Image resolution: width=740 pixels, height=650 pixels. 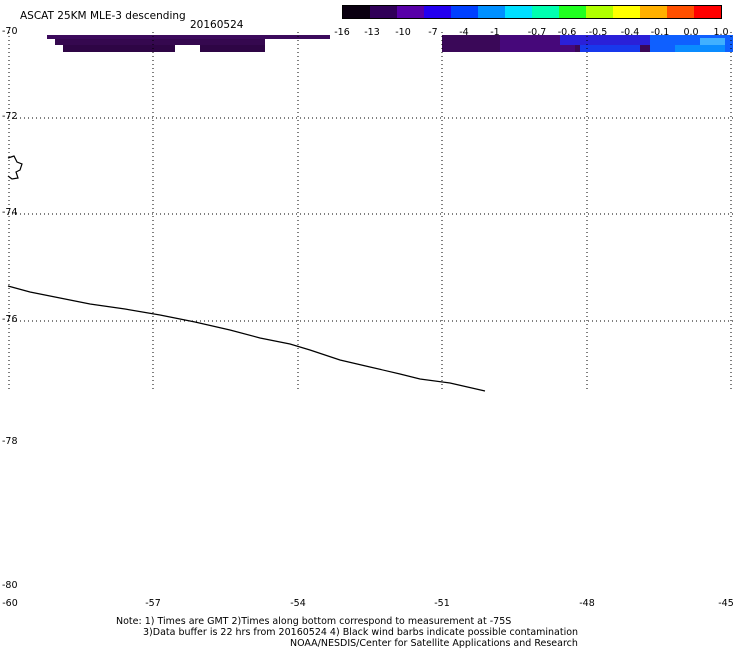 What do you see at coordinates (298, 603) in the screenshot?
I see `lon-label: -54` at bounding box center [298, 603].